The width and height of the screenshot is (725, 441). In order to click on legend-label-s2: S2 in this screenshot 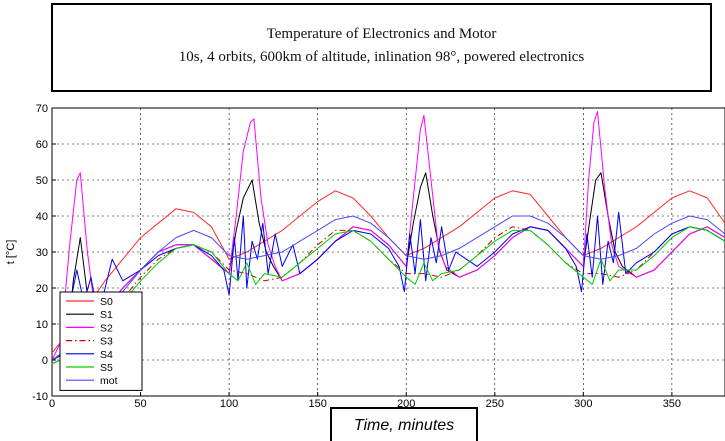, I will do `click(106, 328)`.